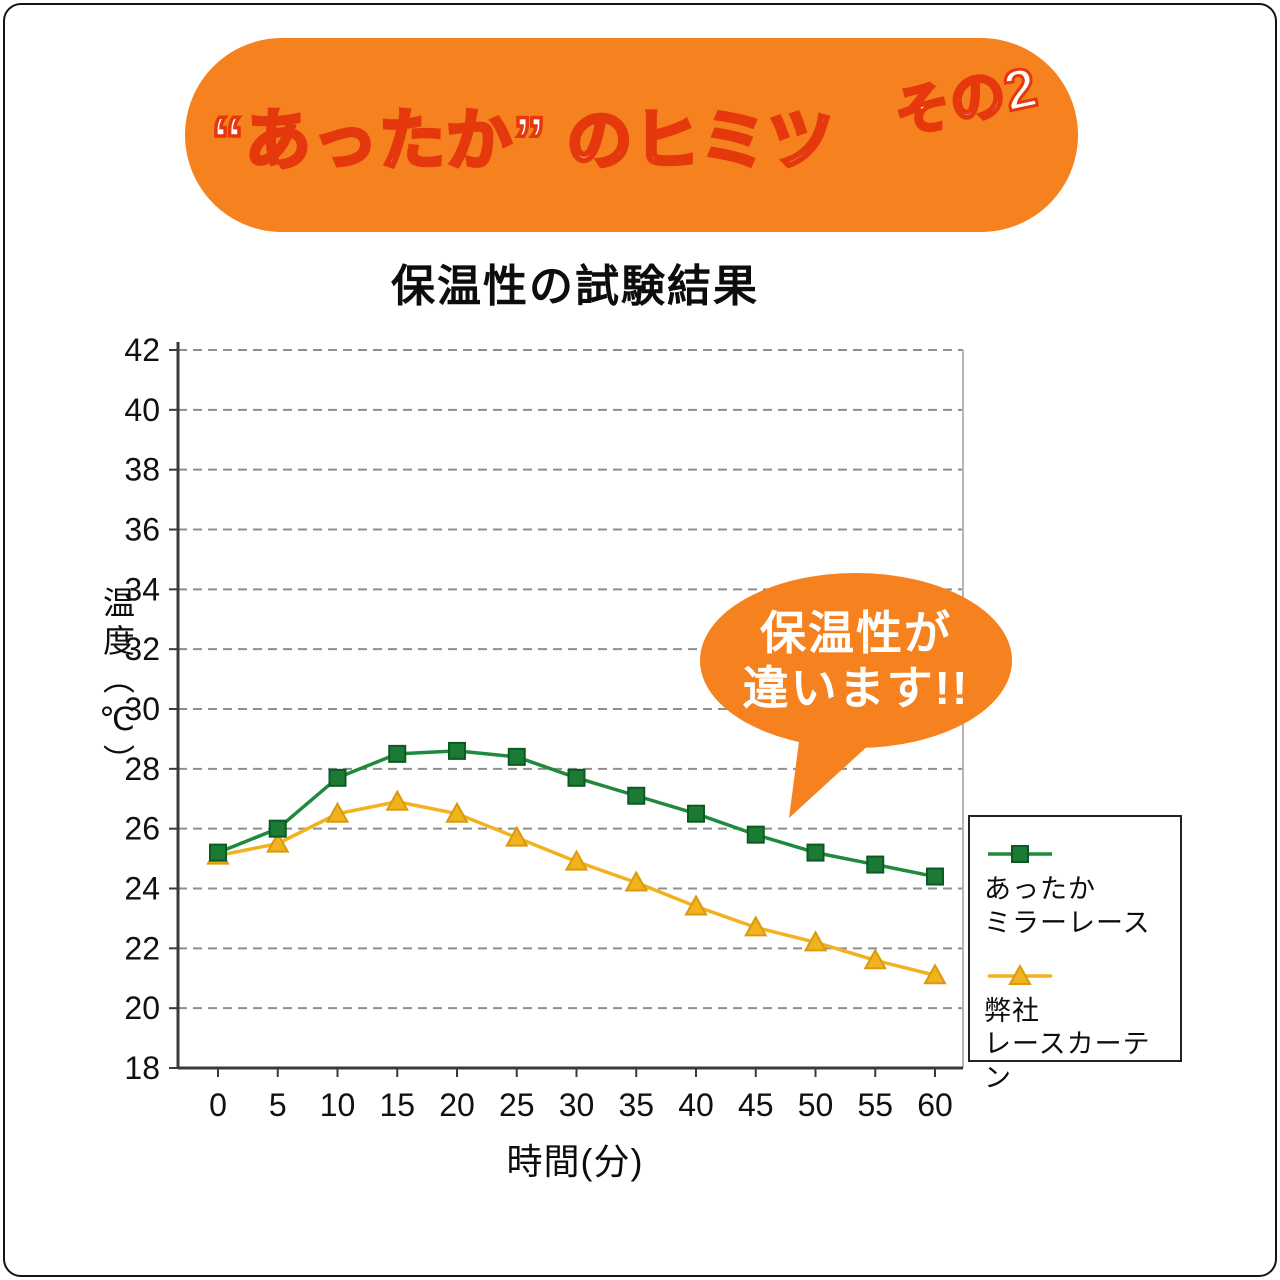 Image resolution: width=1280 pixels, height=1280 pixels. Describe the element at coordinates (816, 1105) in the screenshot. I see `x-tick-label: 50` at that location.